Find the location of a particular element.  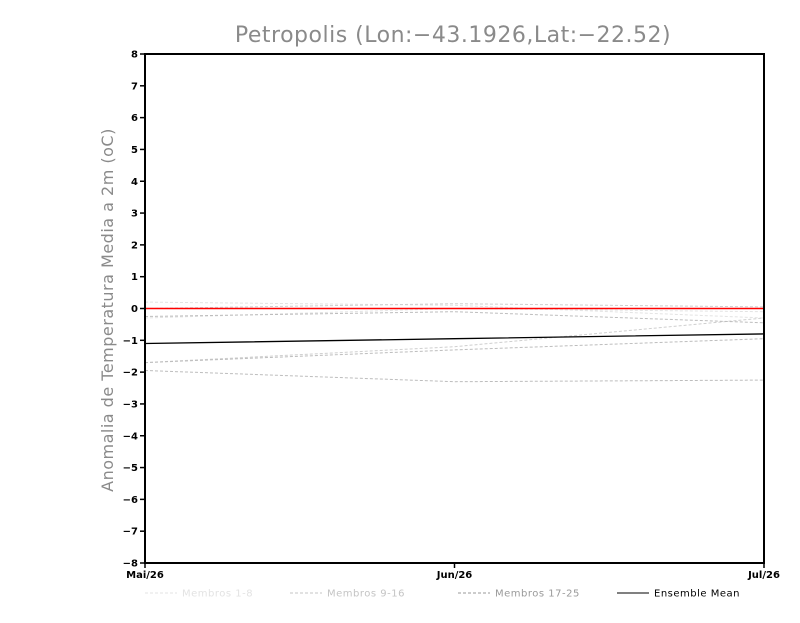

plot-area is located at coordinates (454, 342).